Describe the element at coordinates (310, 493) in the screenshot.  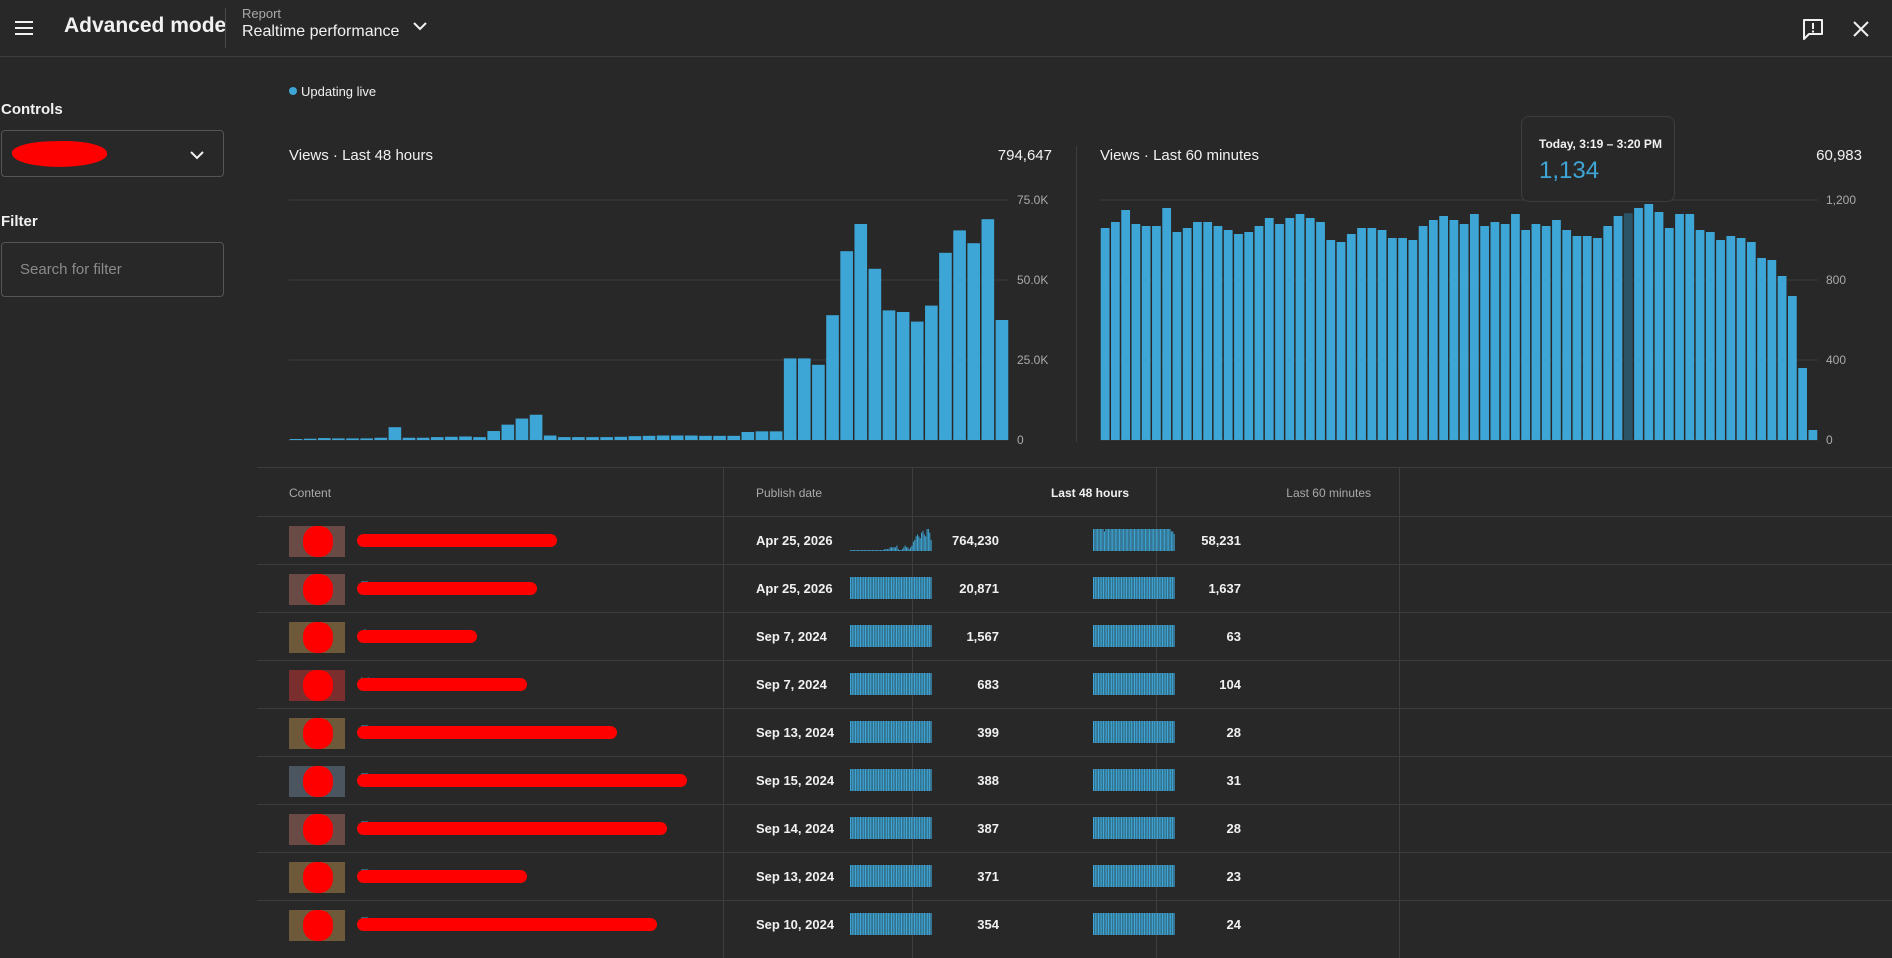
I see `column-header-content: Content` at that location.